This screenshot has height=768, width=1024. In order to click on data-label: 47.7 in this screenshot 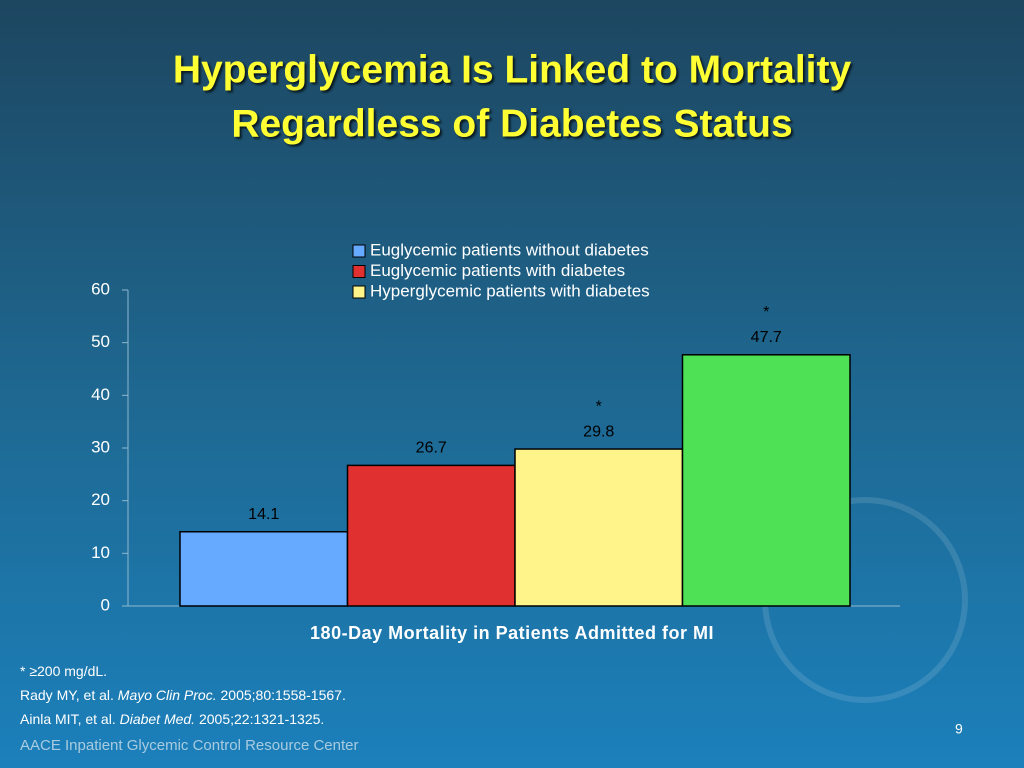, I will do `click(766, 337)`.